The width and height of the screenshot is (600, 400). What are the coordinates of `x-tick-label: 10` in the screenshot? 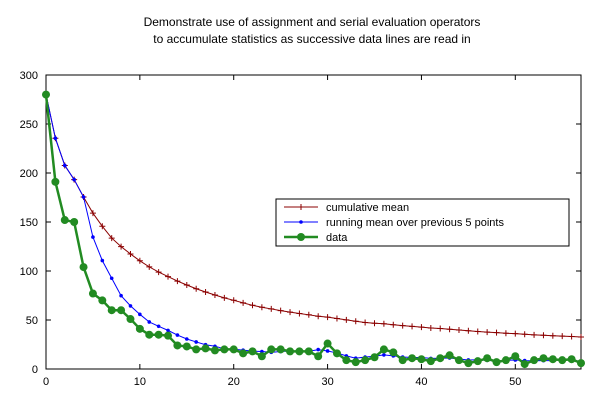 It's located at (140, 382).